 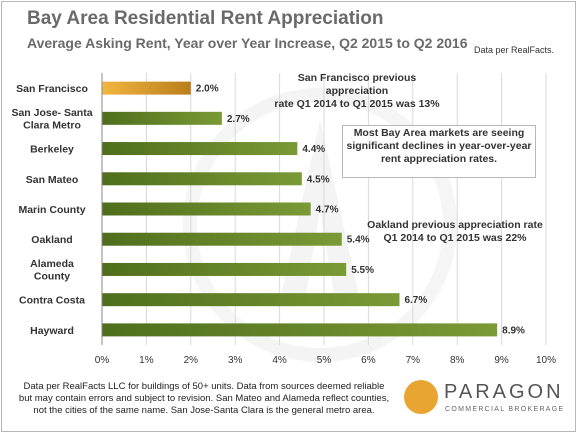 I want to click on x-tick-label: 8%, so click(x=457, y=360).